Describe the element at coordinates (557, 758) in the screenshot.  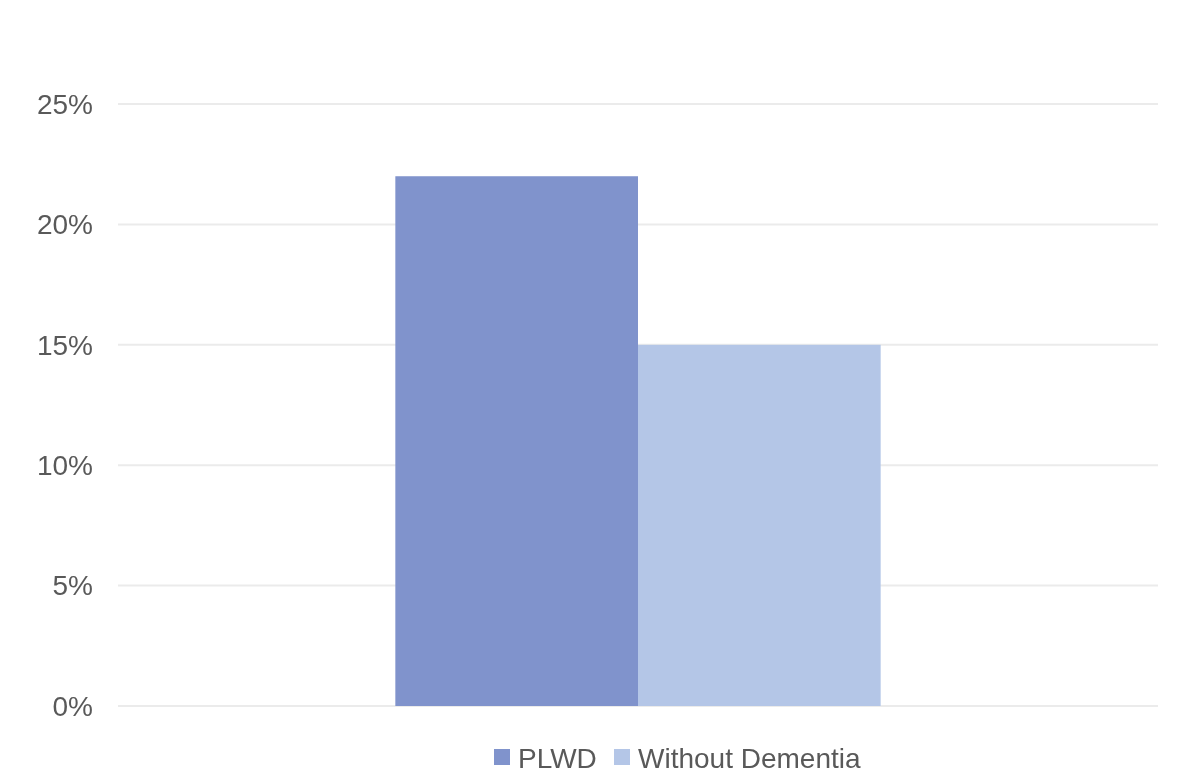
I see `legend-label: PLWD` at that location.